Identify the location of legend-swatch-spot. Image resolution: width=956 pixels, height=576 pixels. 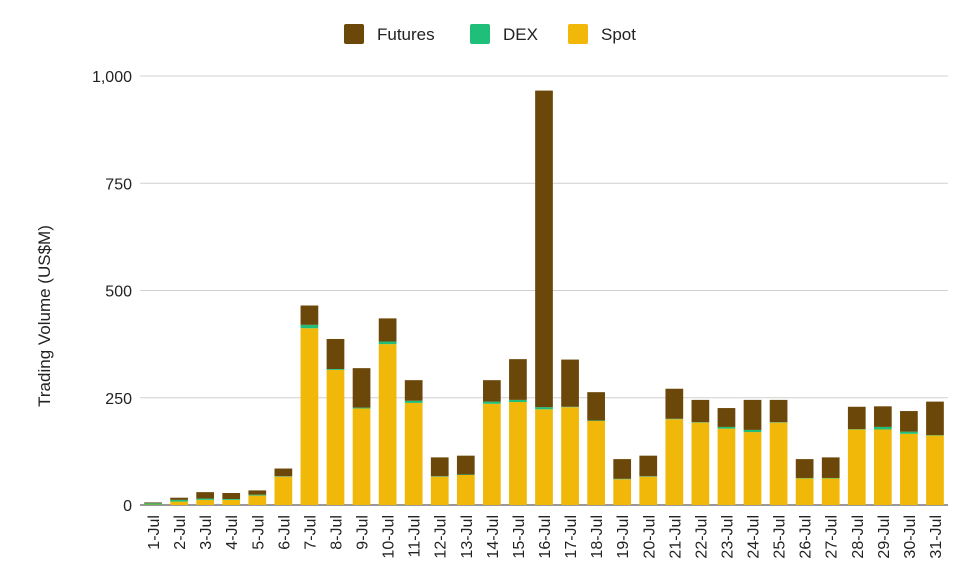
(578, 34).